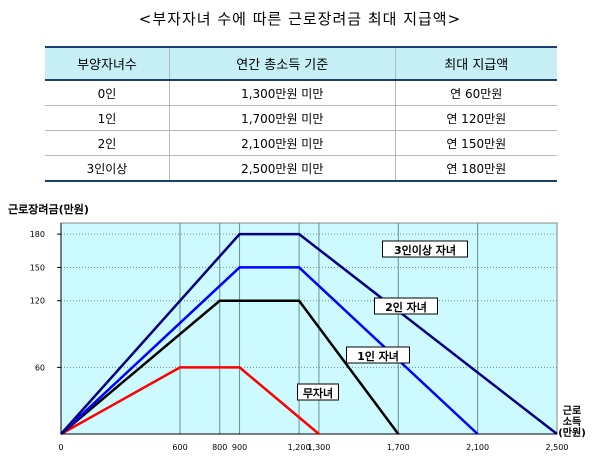 The width and height of the screenshot is (600, 463). What do you see at coordinates (475, 63) in the screenshot?
I see `header-max-amount: 최대 지급액` at bounding box center [475, 63].